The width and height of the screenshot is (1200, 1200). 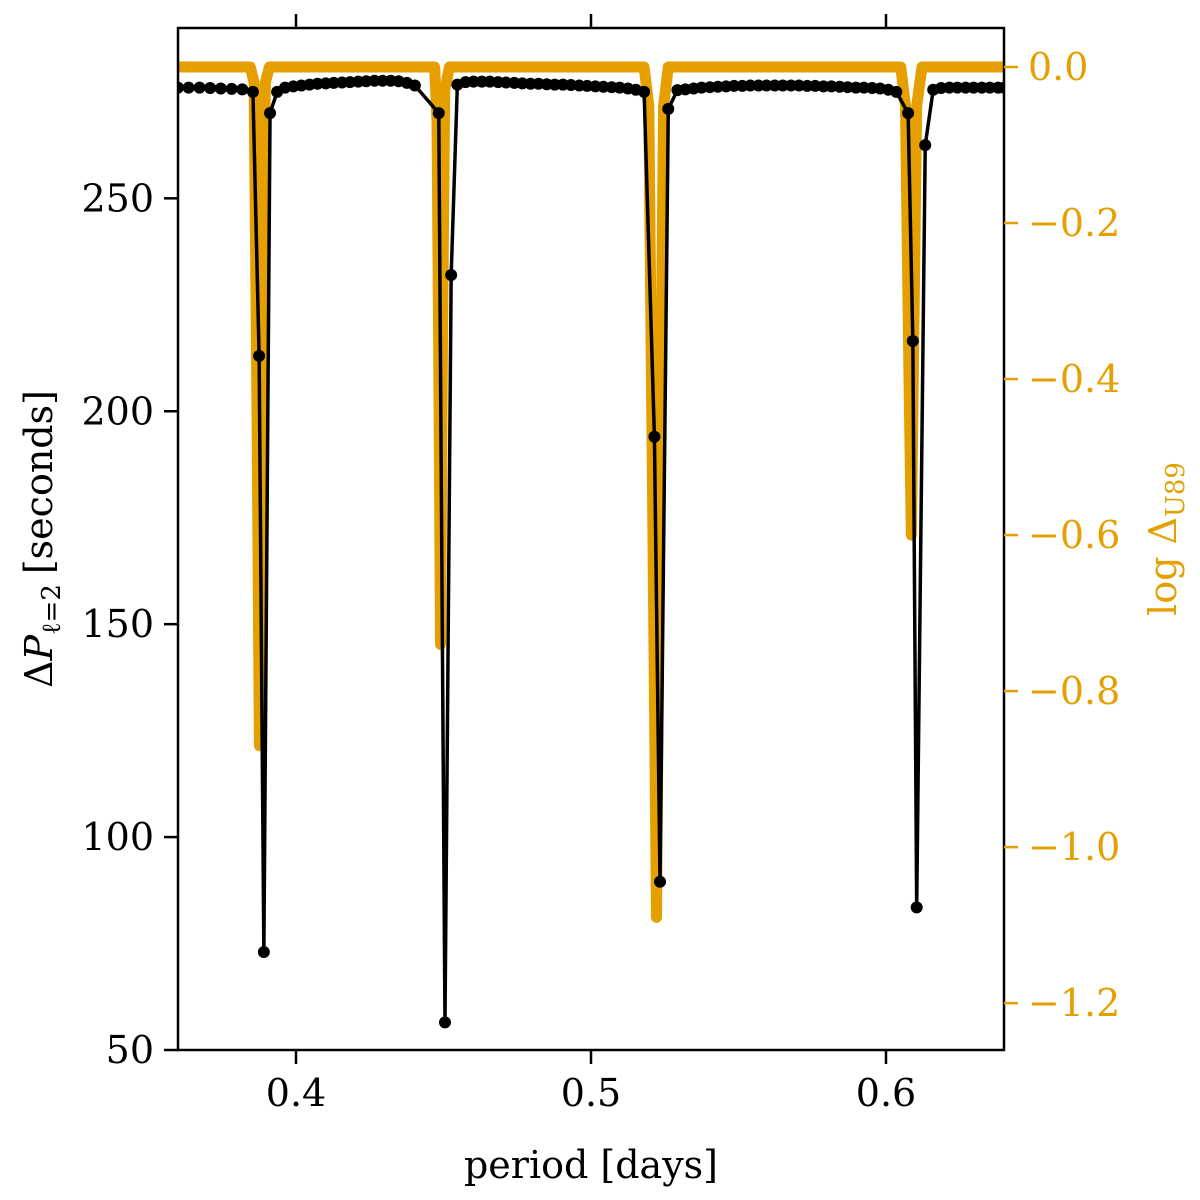 What do you see at coordinates (39, 648) in the screenshot?
I see `left-y-axis-title-symbol: P` at bounding box center [39, 648].